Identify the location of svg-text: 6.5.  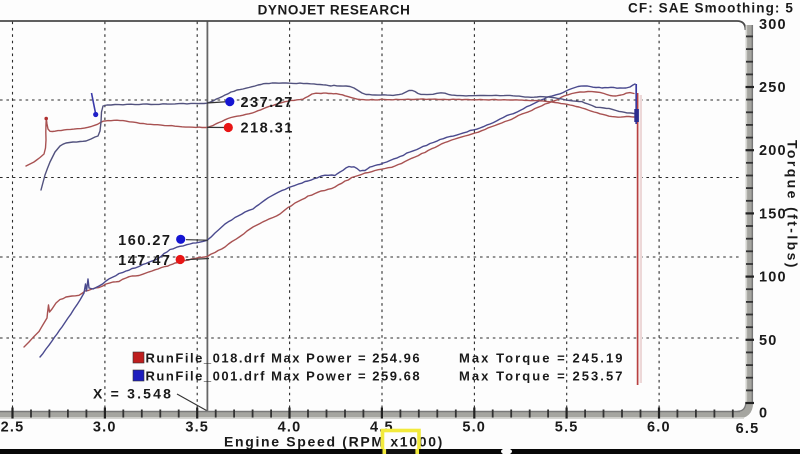
(748, 429).